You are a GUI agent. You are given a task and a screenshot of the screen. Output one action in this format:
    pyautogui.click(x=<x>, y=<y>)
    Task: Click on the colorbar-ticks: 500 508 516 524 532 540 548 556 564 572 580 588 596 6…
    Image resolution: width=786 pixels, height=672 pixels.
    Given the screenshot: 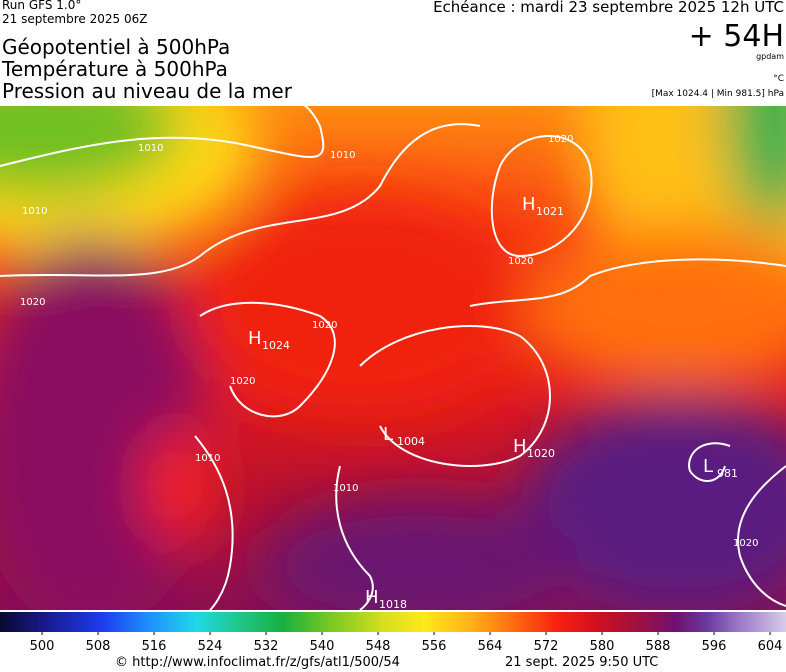 What is the action you would take?
    pyautogui.click(x=406, y=643)
    